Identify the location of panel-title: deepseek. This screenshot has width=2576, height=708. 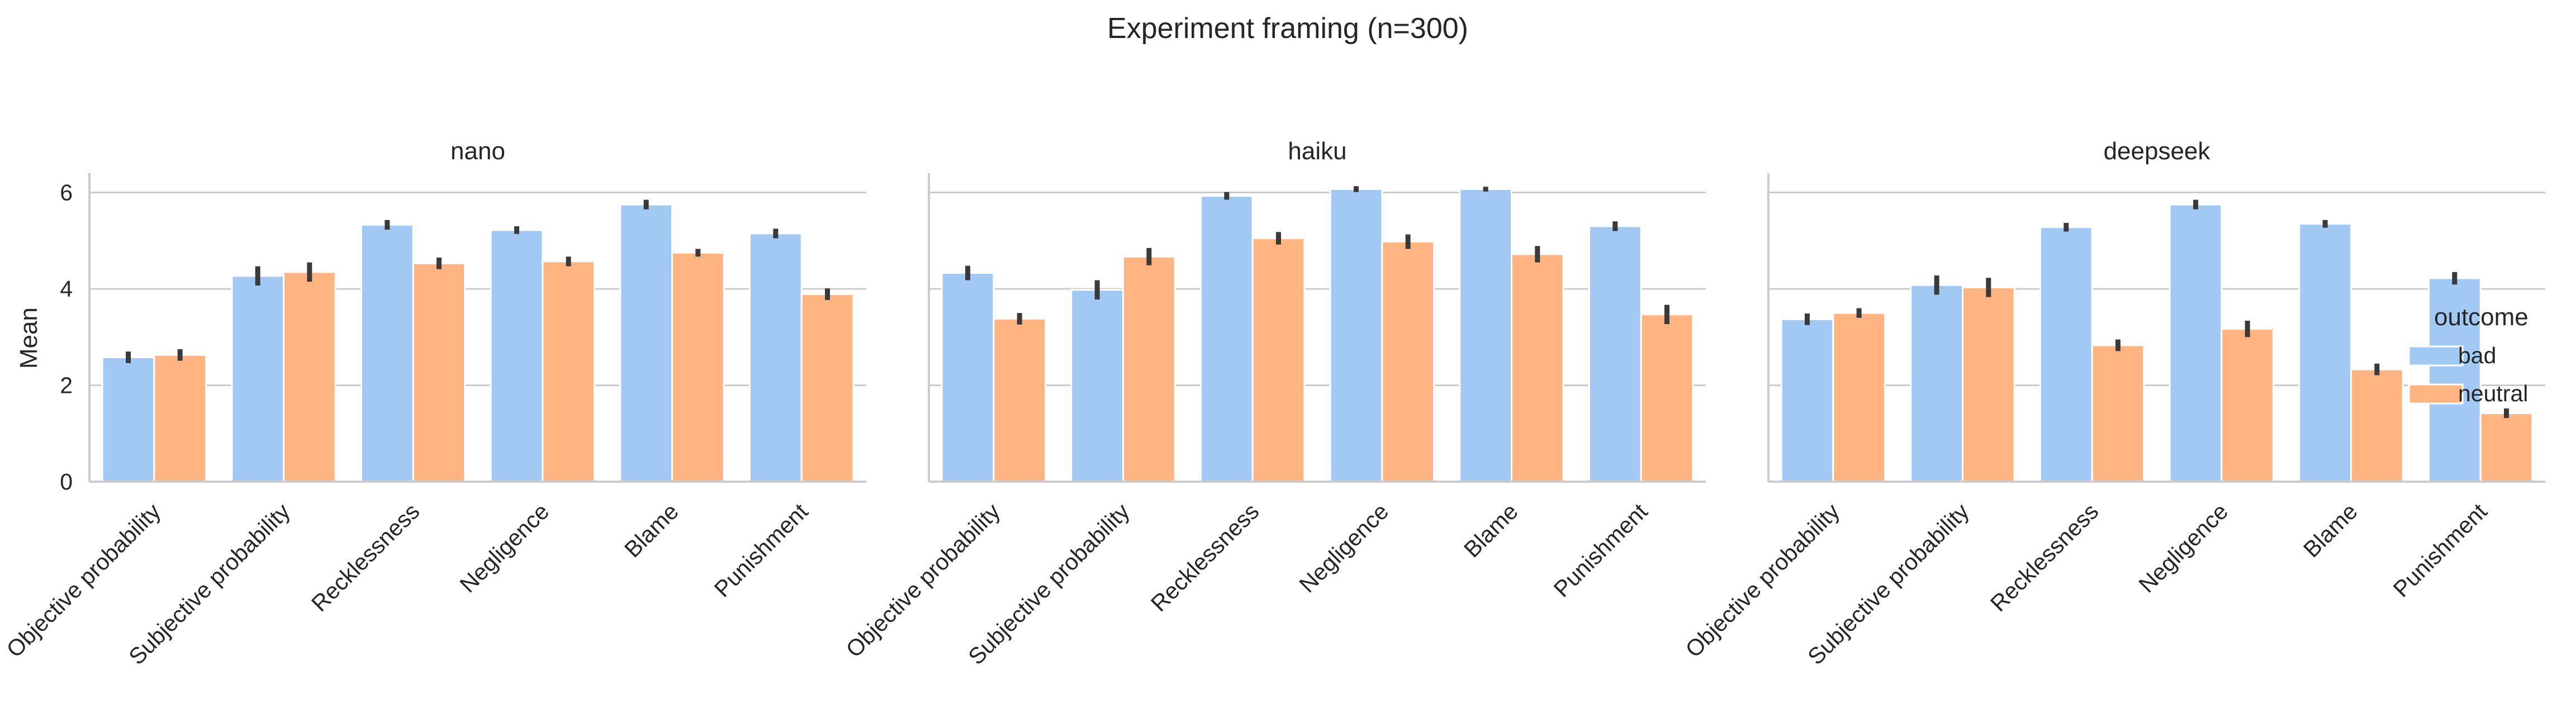
(2157, 151).